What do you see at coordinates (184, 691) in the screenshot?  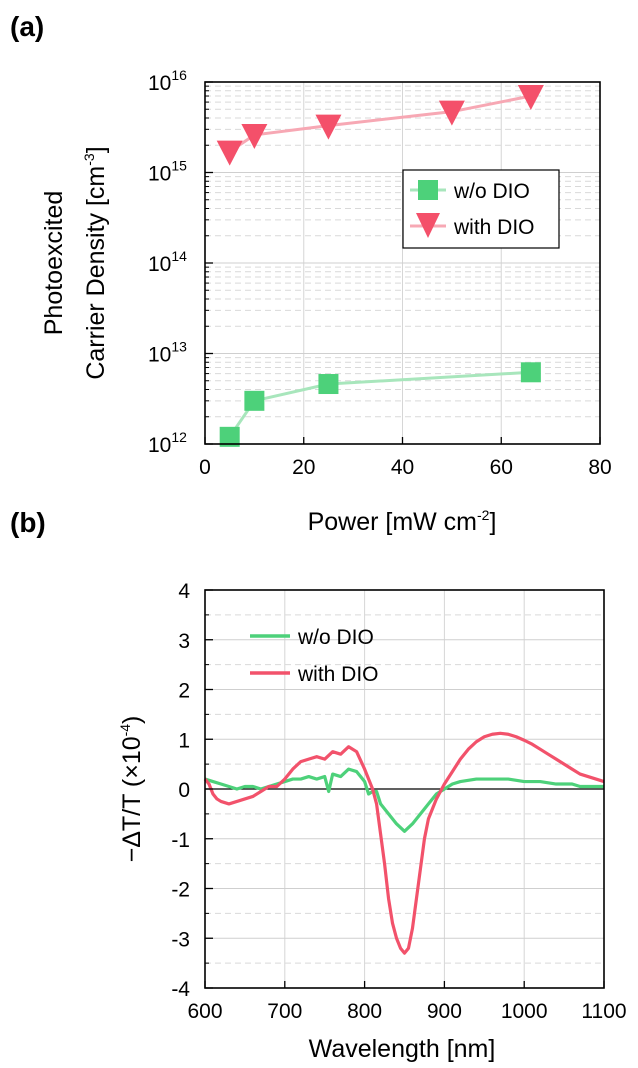 I see `panel-b-y-tick-label: 2` at bounding box center [184, 691].